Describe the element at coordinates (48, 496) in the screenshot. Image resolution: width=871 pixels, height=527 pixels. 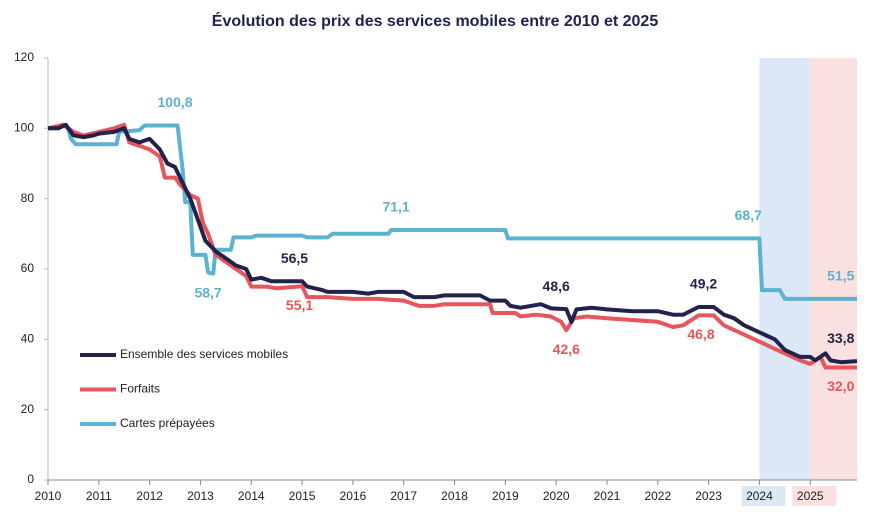
I see `x-tick-label: 2010` at that location.